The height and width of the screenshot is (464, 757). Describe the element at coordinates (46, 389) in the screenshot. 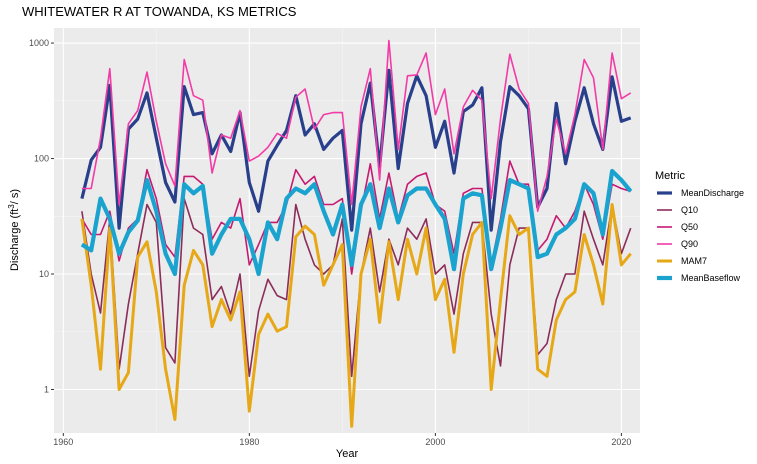

I see `y-tick-label: 1` at that location.